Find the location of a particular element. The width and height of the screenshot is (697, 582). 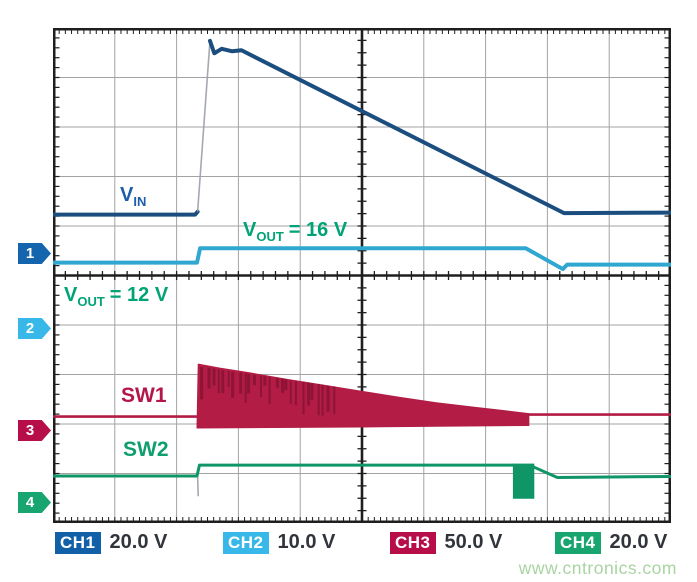

label-vout-12: VOUT = 12 V is located at coordinates (116, 296).